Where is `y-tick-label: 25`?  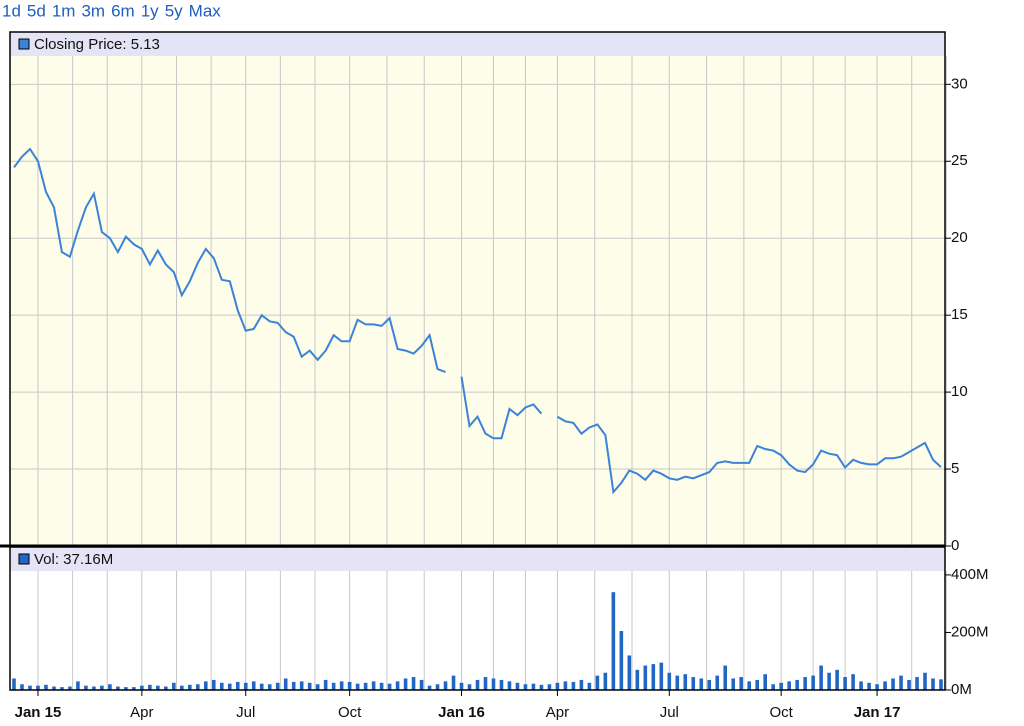
y-tick-label: 25 is located at coordinates (959, 160).